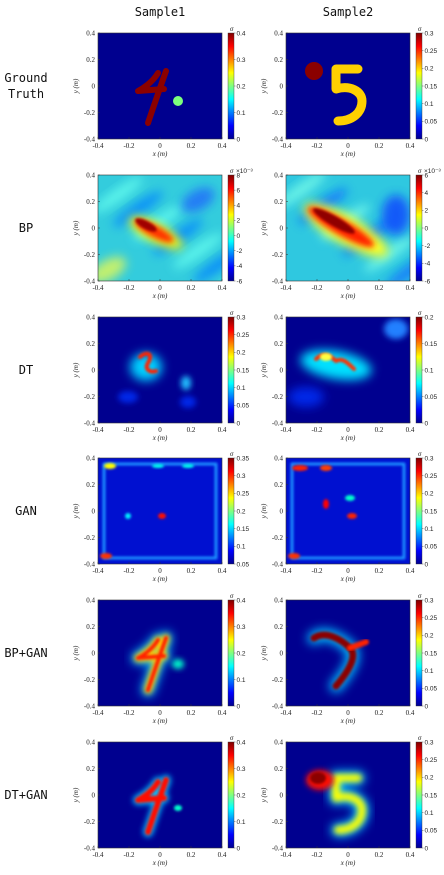 This screenshot has width=444, height=875. Describe the element at coordinates (314, 71) in the screenshot. I see `gt-disc` at that location.